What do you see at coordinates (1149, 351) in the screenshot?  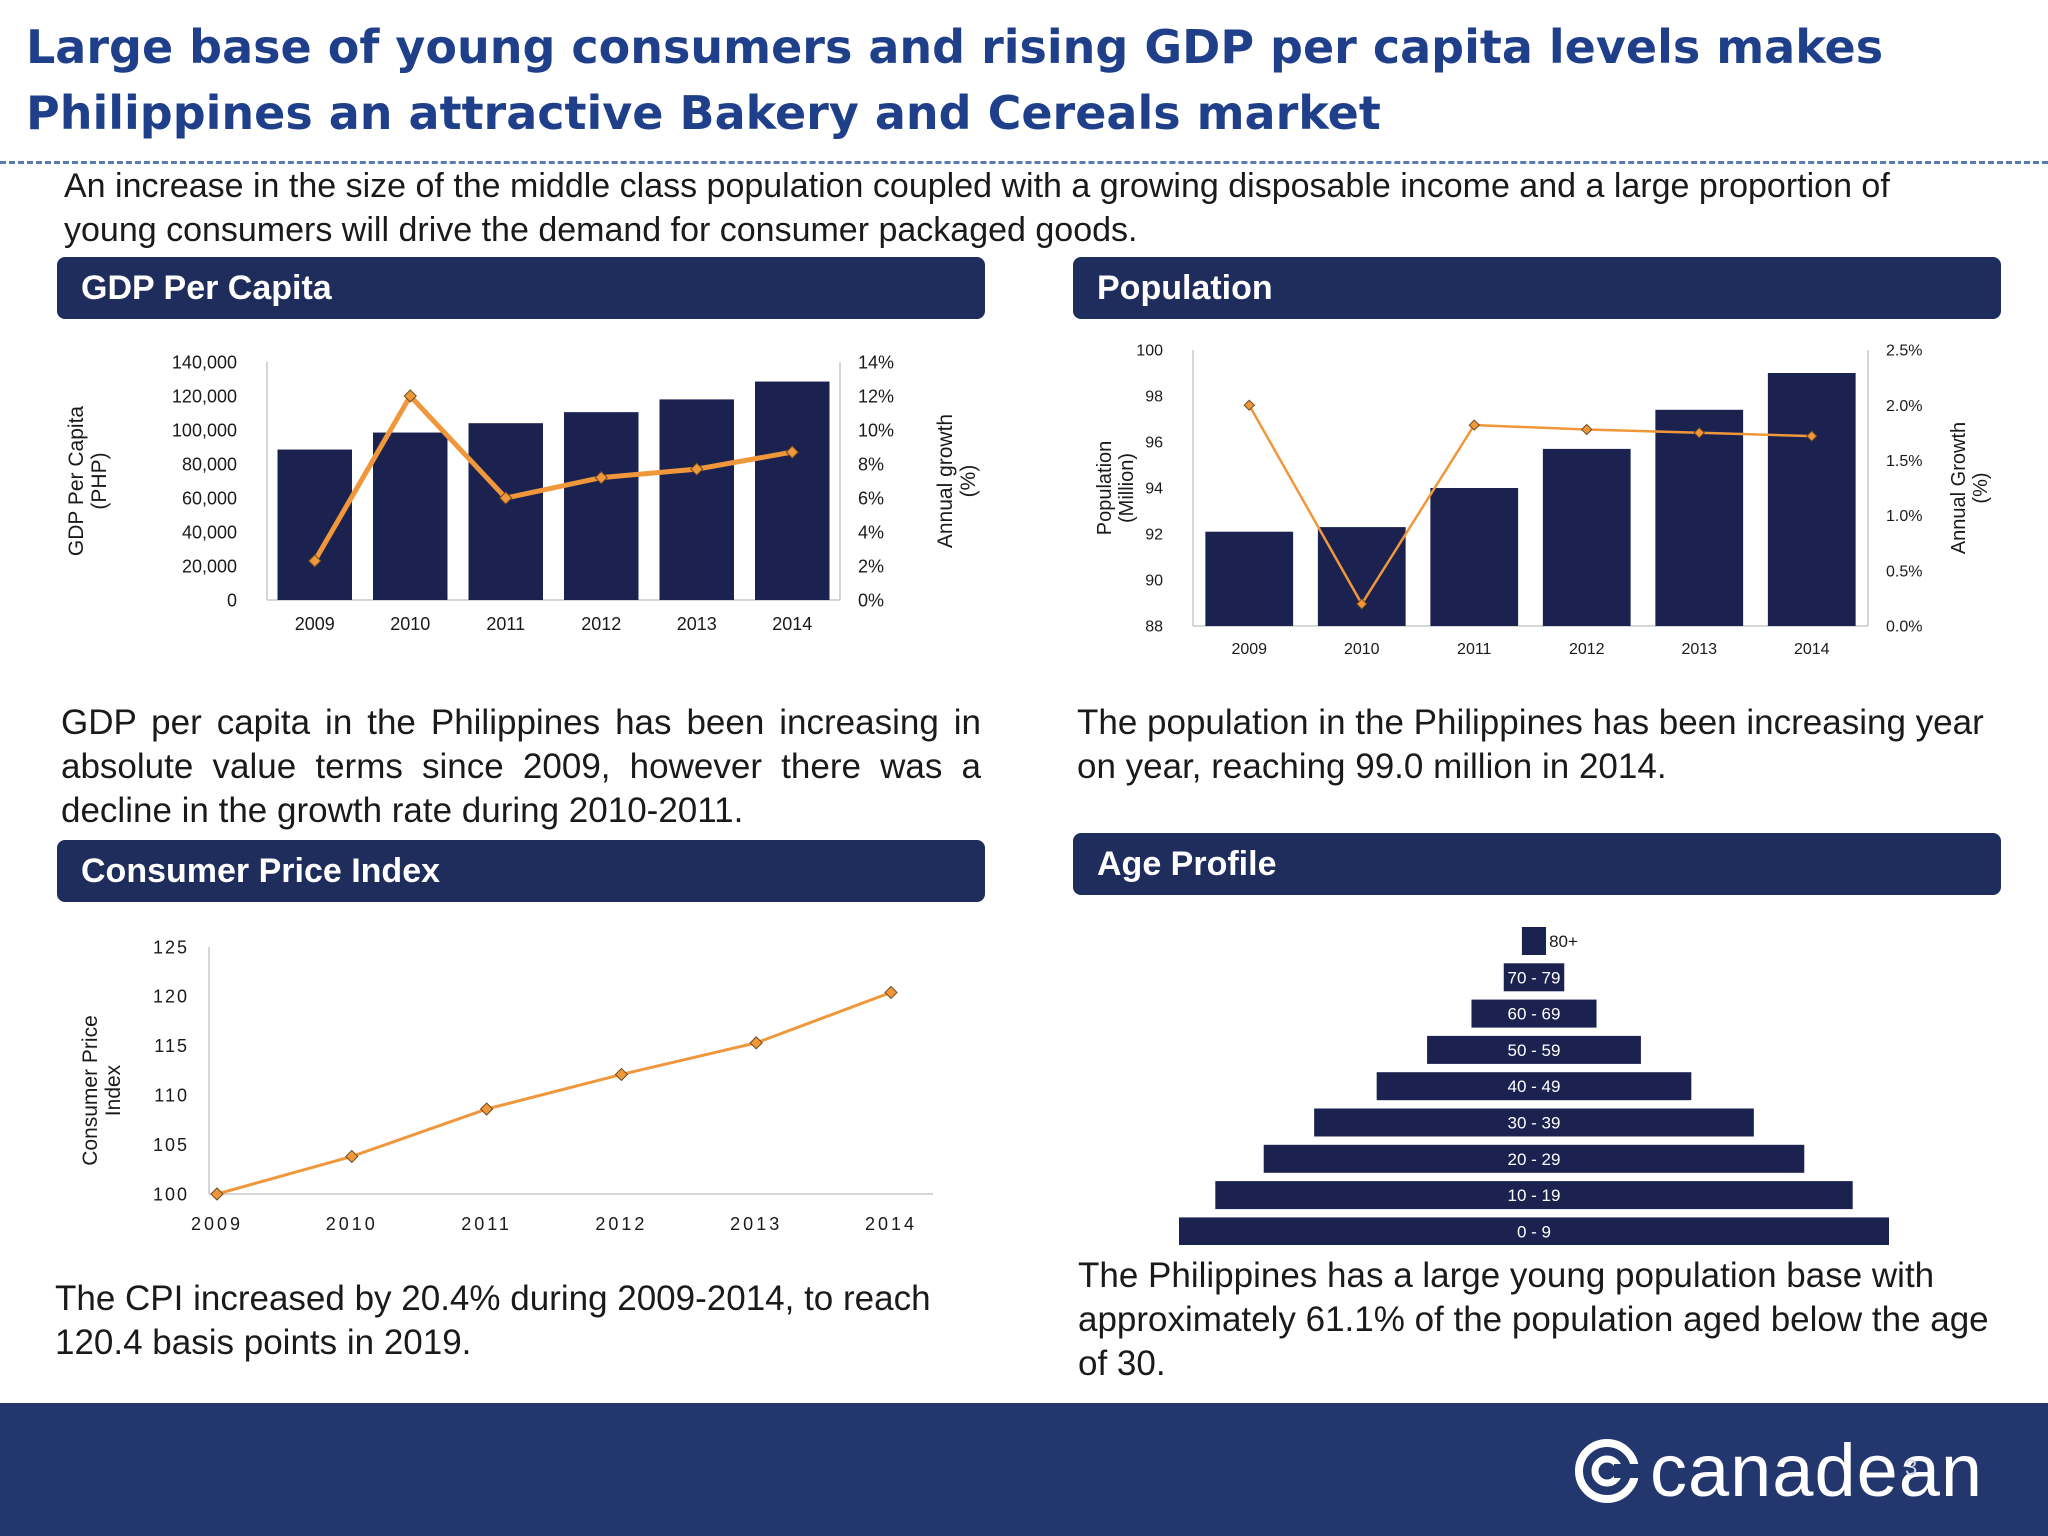 I see `population-y-tick-label: 100` at bounding box center [1149, 351].